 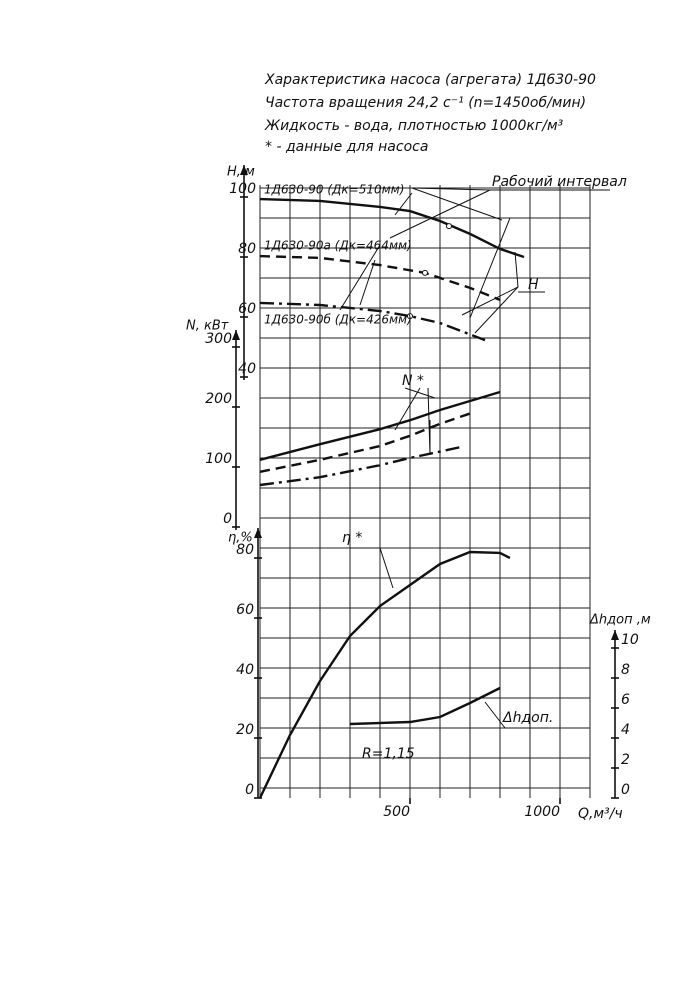 I want to click on y-tick-label: 300, so click(x=218, y=339).